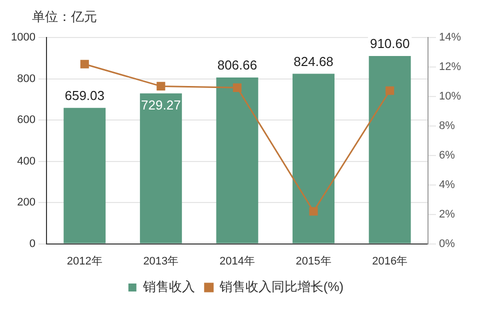 The height and width of the screenshot is (312, 480). Describe the element at coordinates (168, 286) in the screenshot. I see `legend-label: 销售收入` at that location.